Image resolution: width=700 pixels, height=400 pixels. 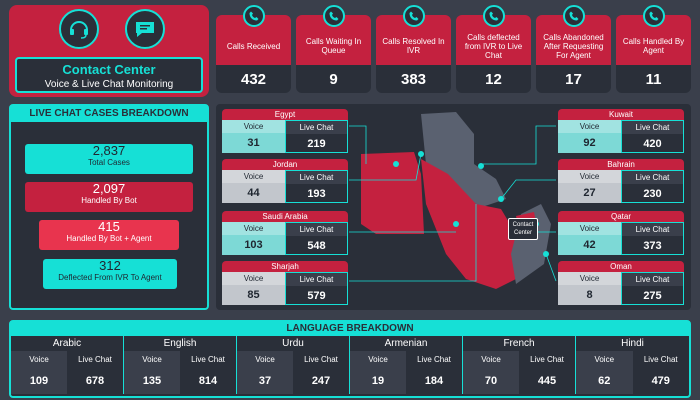 I want to click on voice-value: 19, so click(x=378, y=381).